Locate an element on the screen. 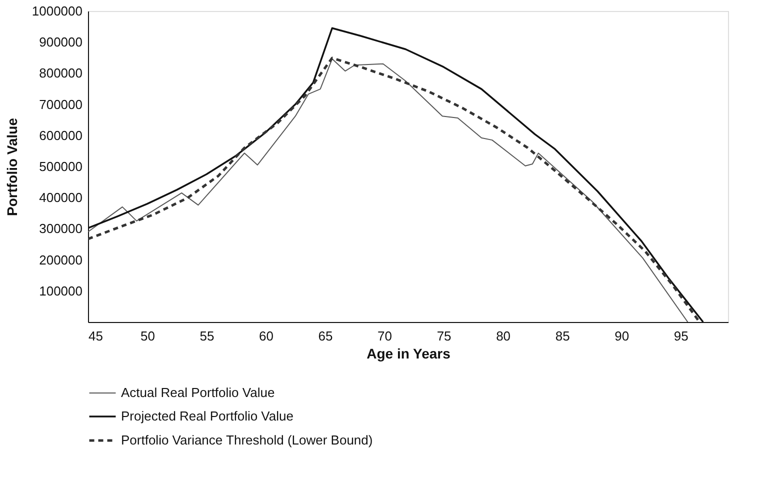  y-tick-label: 600000 is located at coordinates (60, 135).